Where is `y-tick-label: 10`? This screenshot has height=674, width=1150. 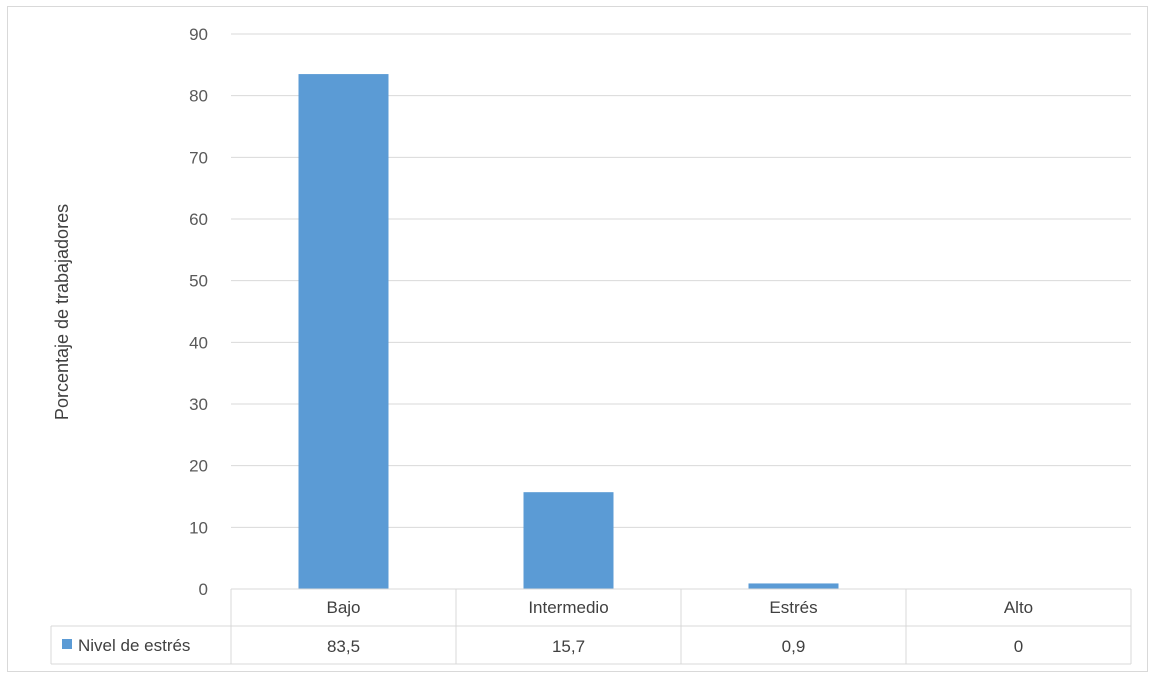 y-tick-label: 10 is located at coordinates (198, 527).